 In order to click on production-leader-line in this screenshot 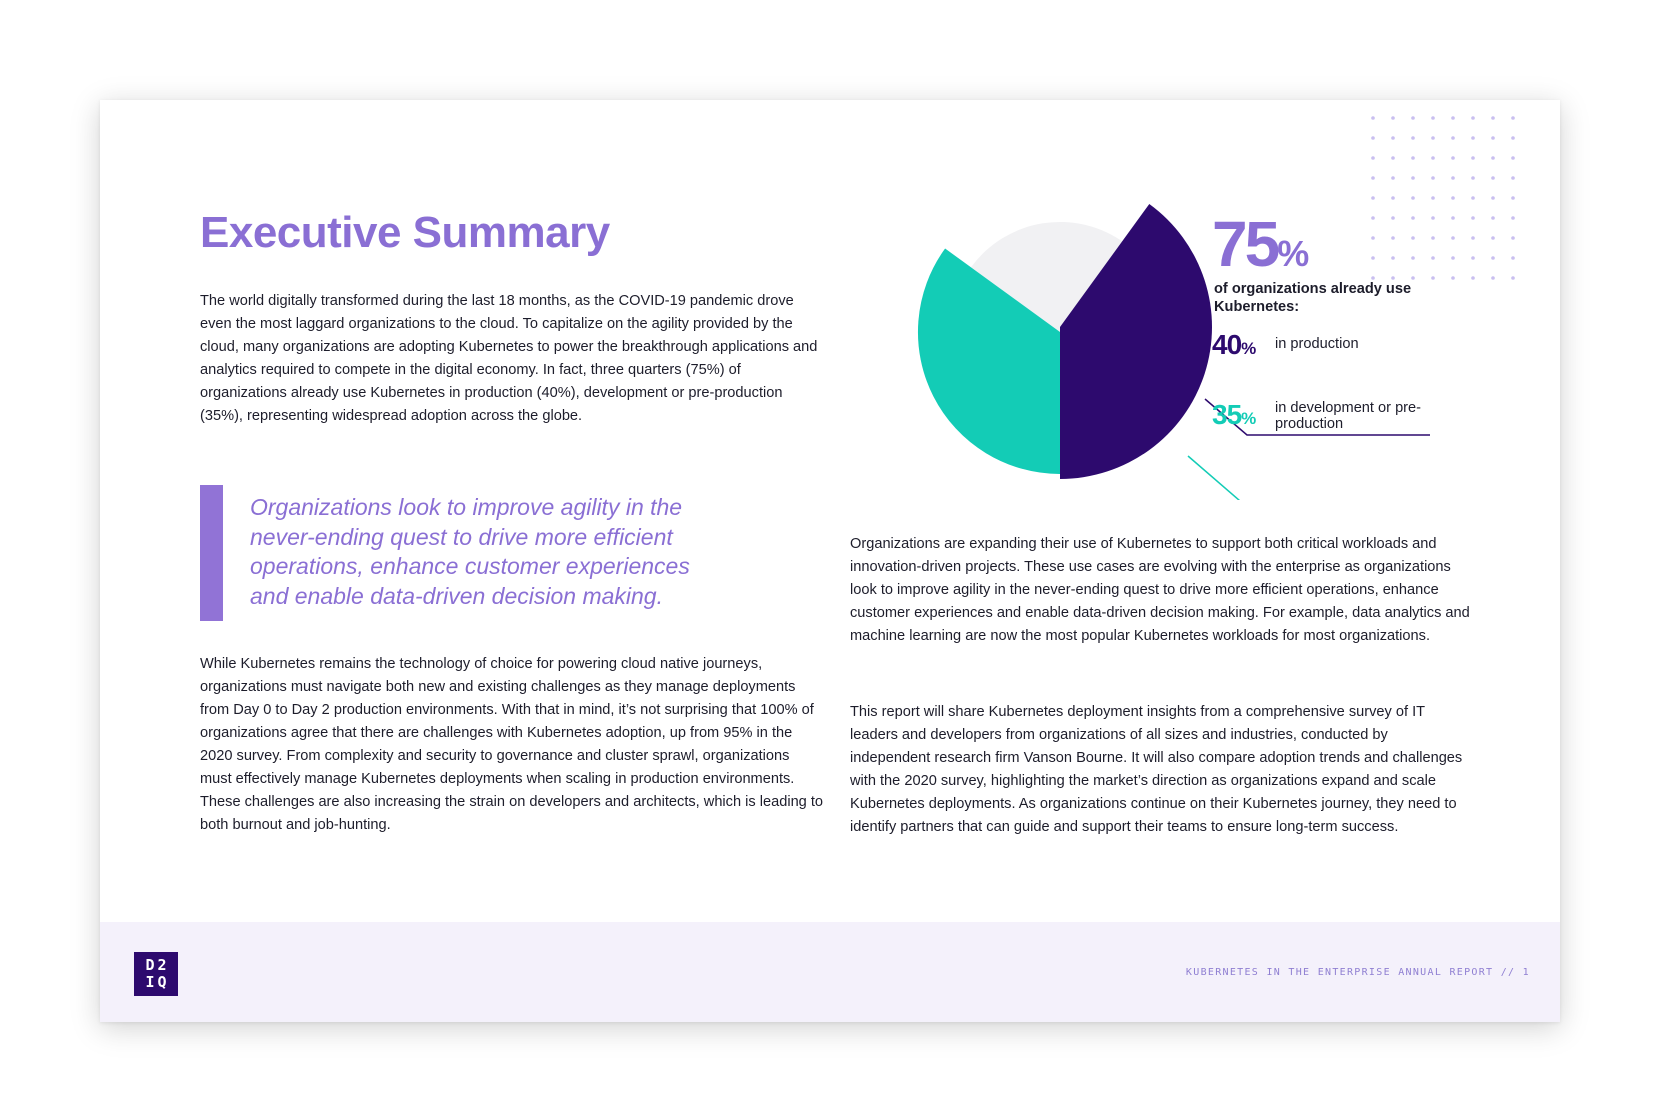, I will do `click(1317, 417)`.